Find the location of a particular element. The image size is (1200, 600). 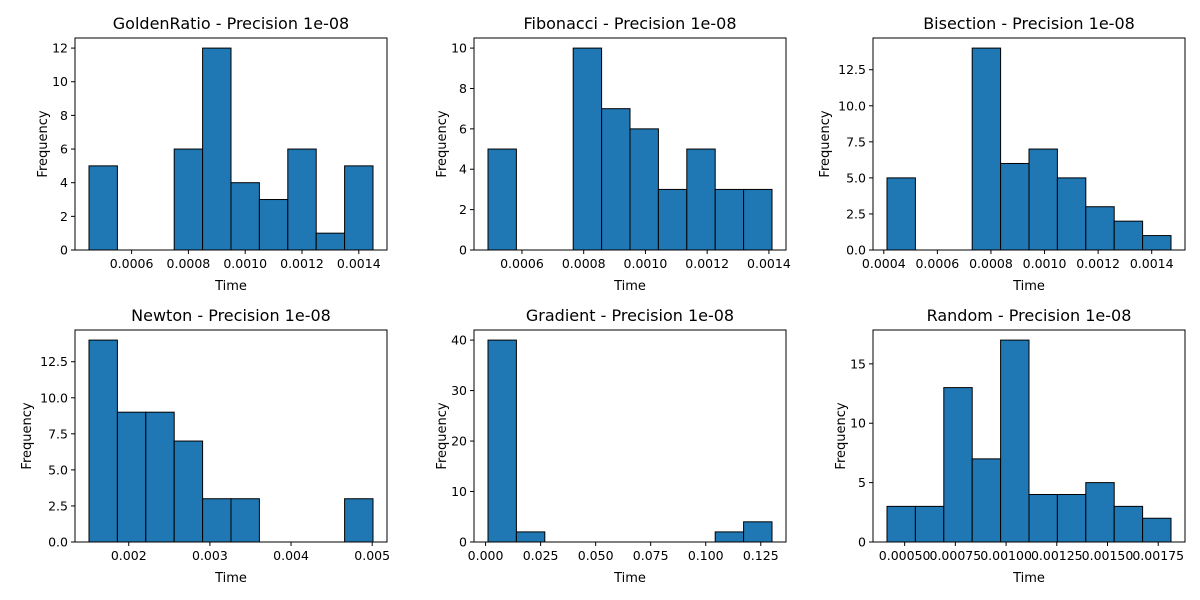

y-tick-label: 0.0 is located at coordinates (58, 542).